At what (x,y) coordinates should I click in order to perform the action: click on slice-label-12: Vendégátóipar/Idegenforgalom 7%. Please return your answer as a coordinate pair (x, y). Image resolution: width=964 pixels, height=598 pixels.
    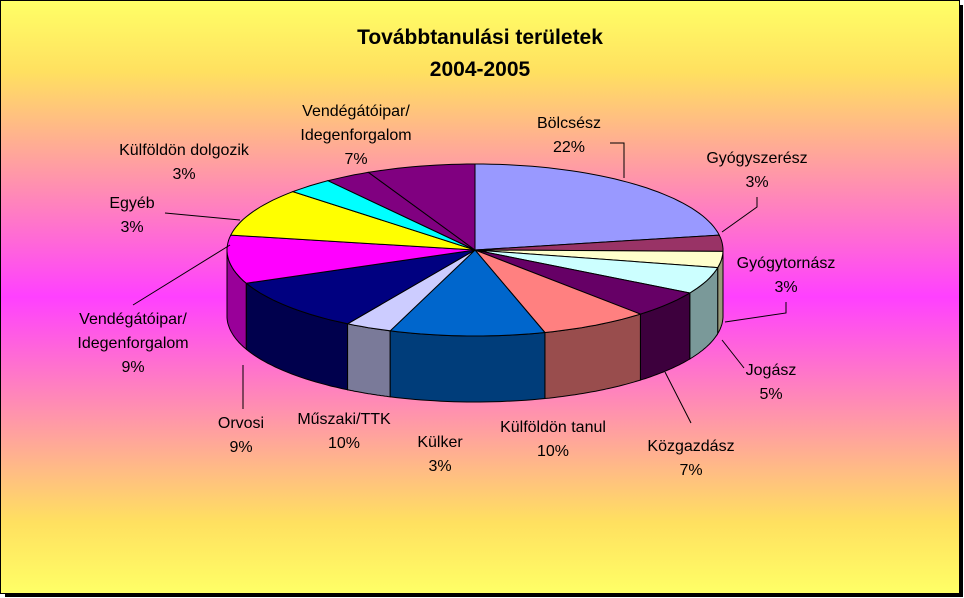
    Looking at the image, I should click on (355, 135).